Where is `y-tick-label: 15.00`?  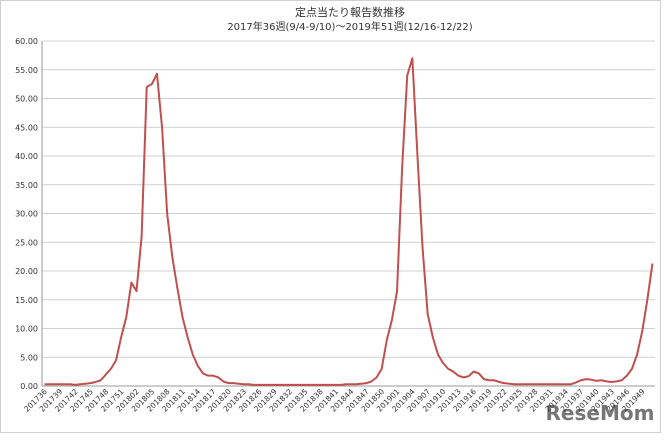 y-tick-label: 15.00 is located at coordinates (26, 300).